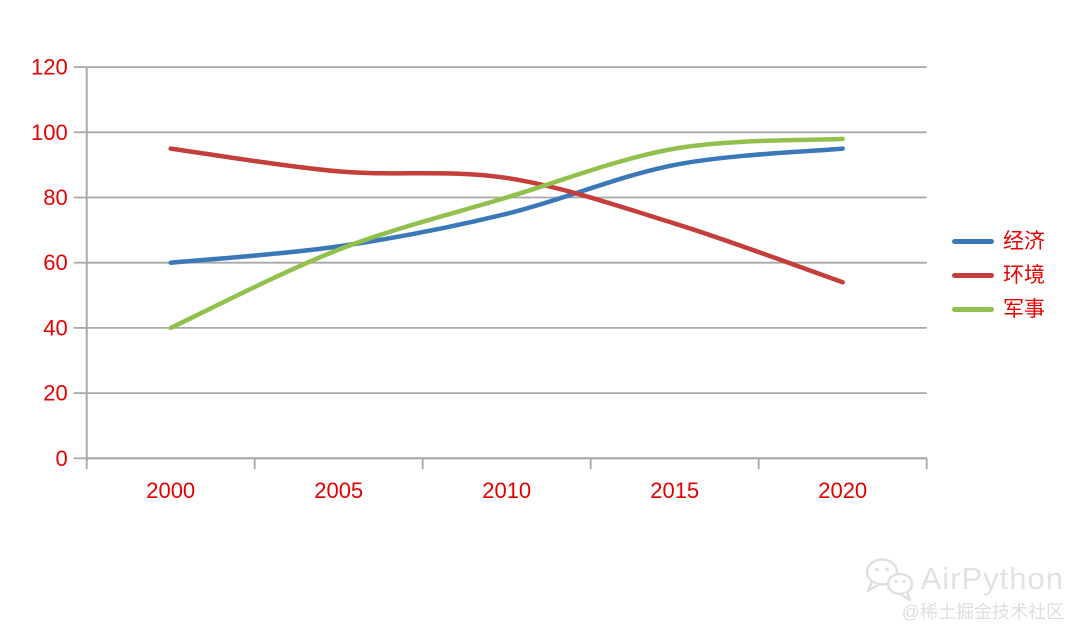 Image resolution: width=1080 pixels, height=638 pixels. What do you see at coordinates (55, 197) in the screenshot?
I see `y-axis-tick-label: 80` at bounding box center [55, 197].